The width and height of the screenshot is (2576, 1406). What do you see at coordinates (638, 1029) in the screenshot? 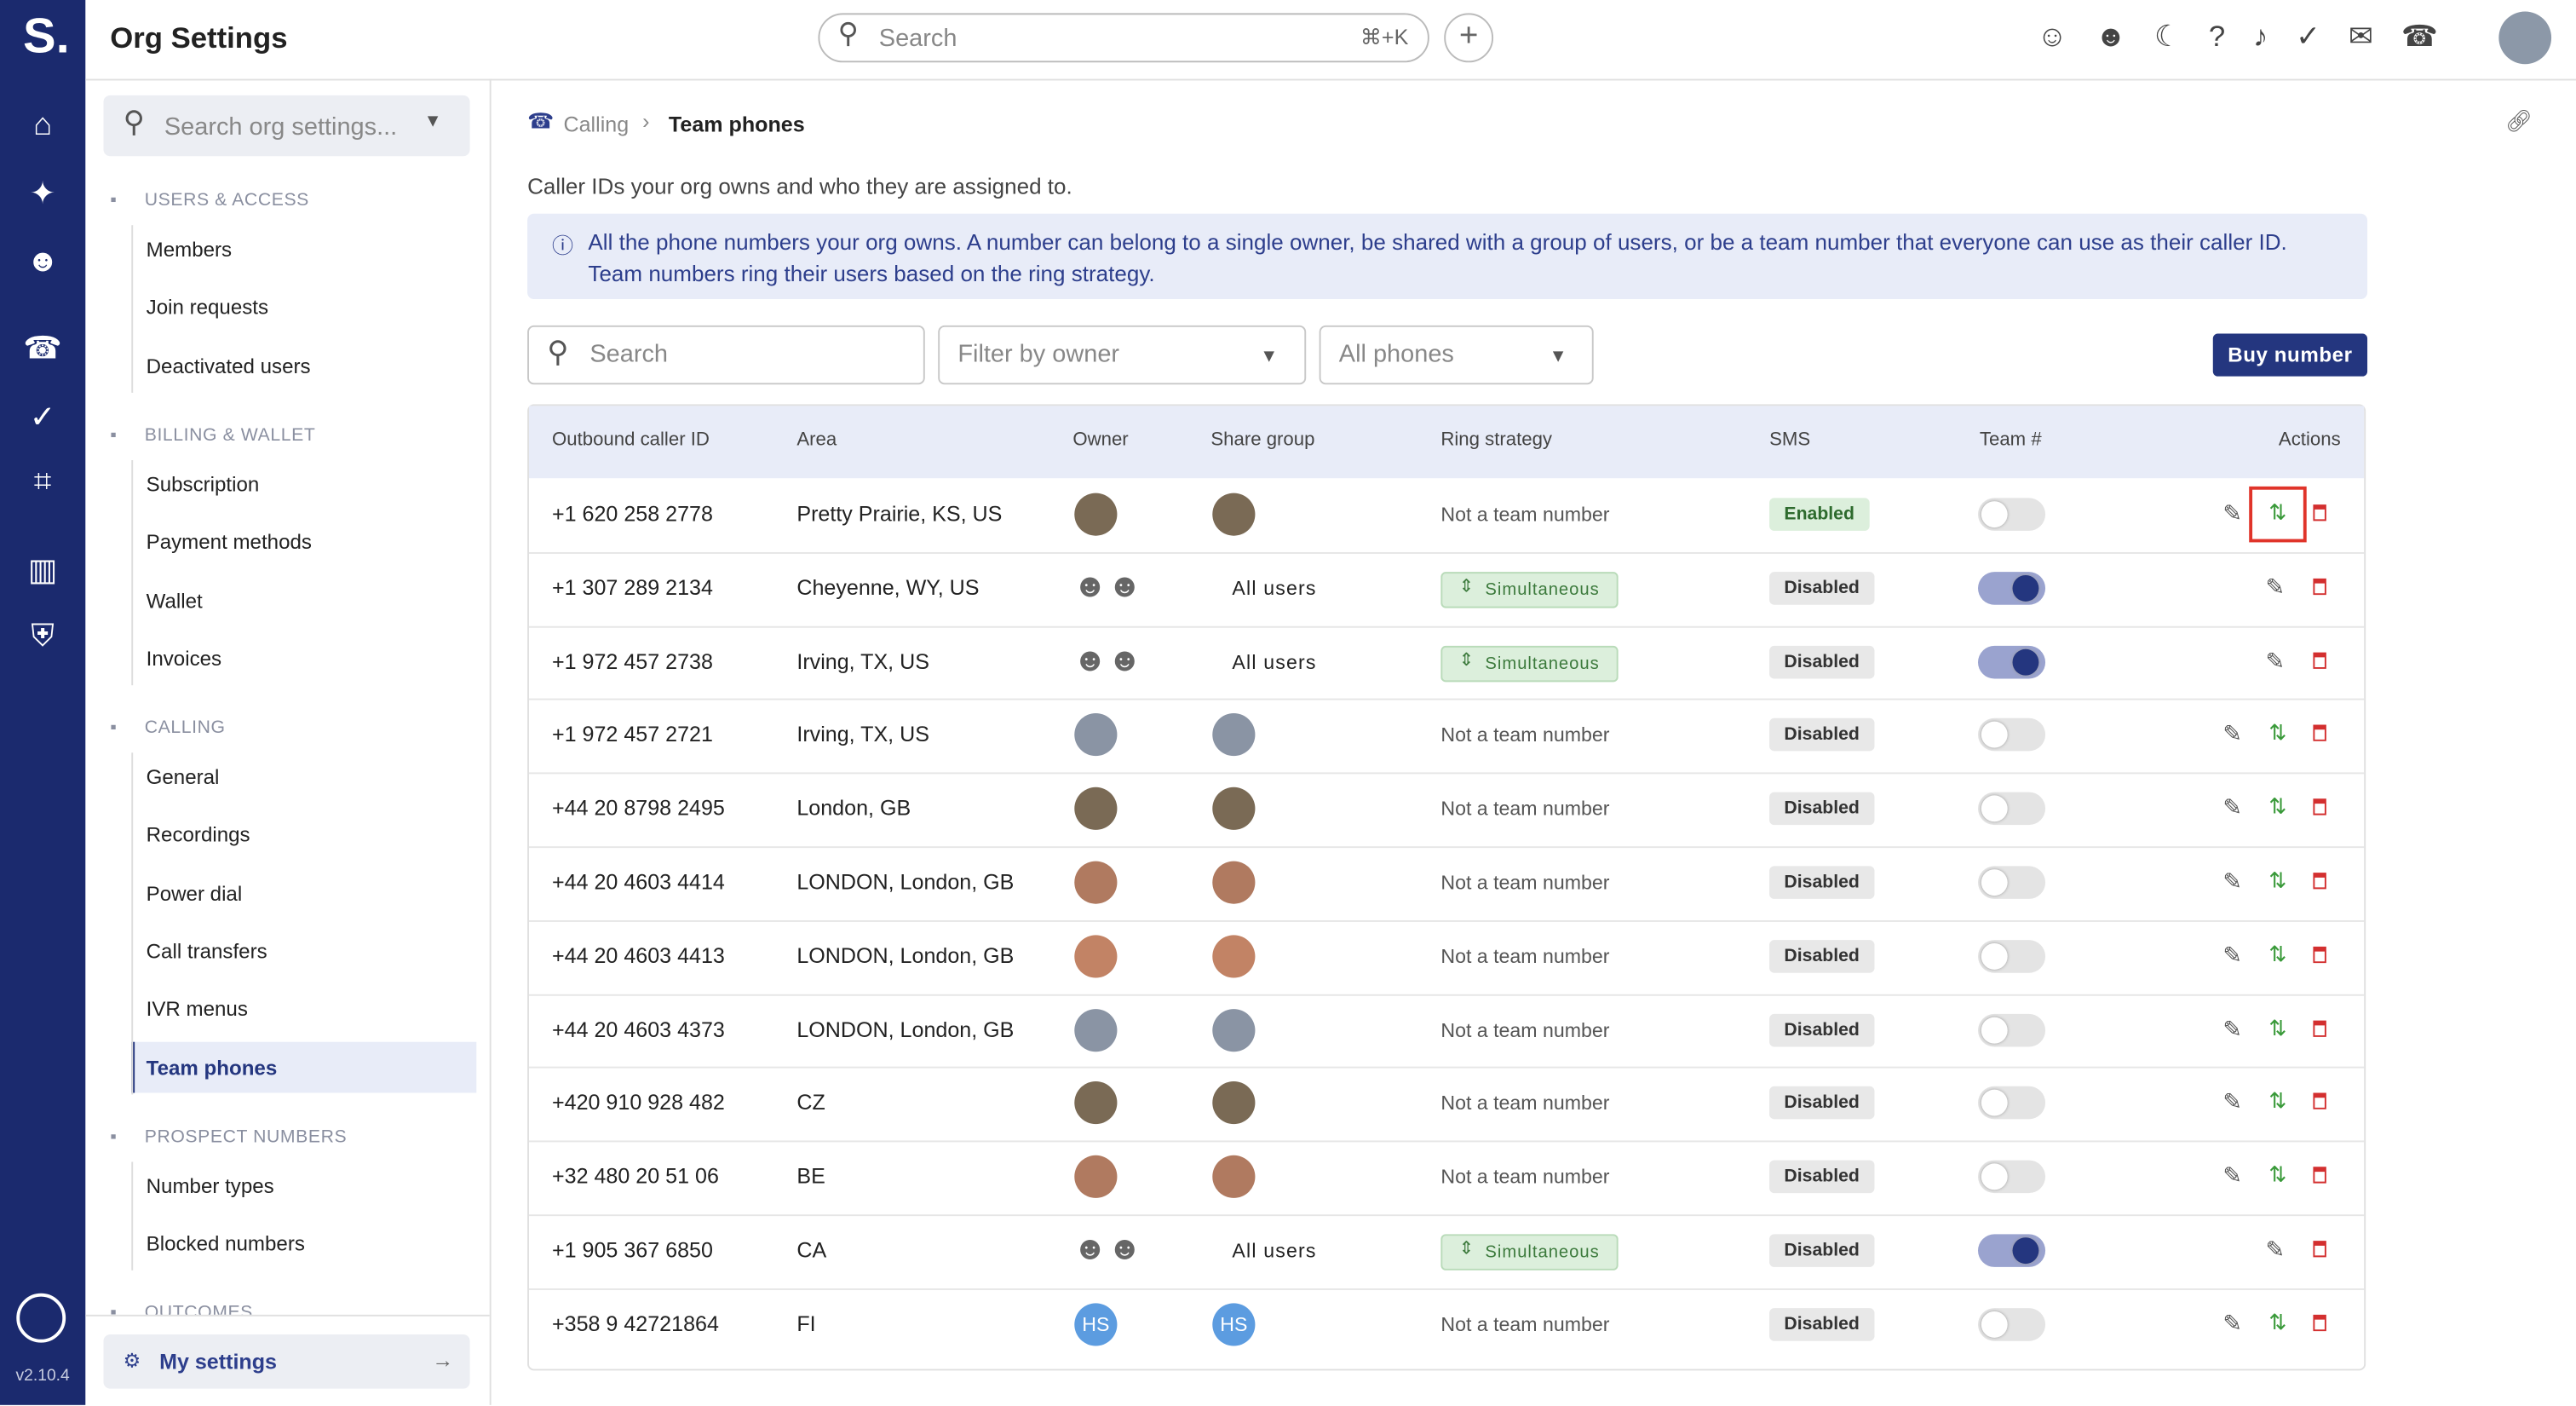
I see `caller-id: +44 20 4603 4373` at bounding box center [638, 1029].